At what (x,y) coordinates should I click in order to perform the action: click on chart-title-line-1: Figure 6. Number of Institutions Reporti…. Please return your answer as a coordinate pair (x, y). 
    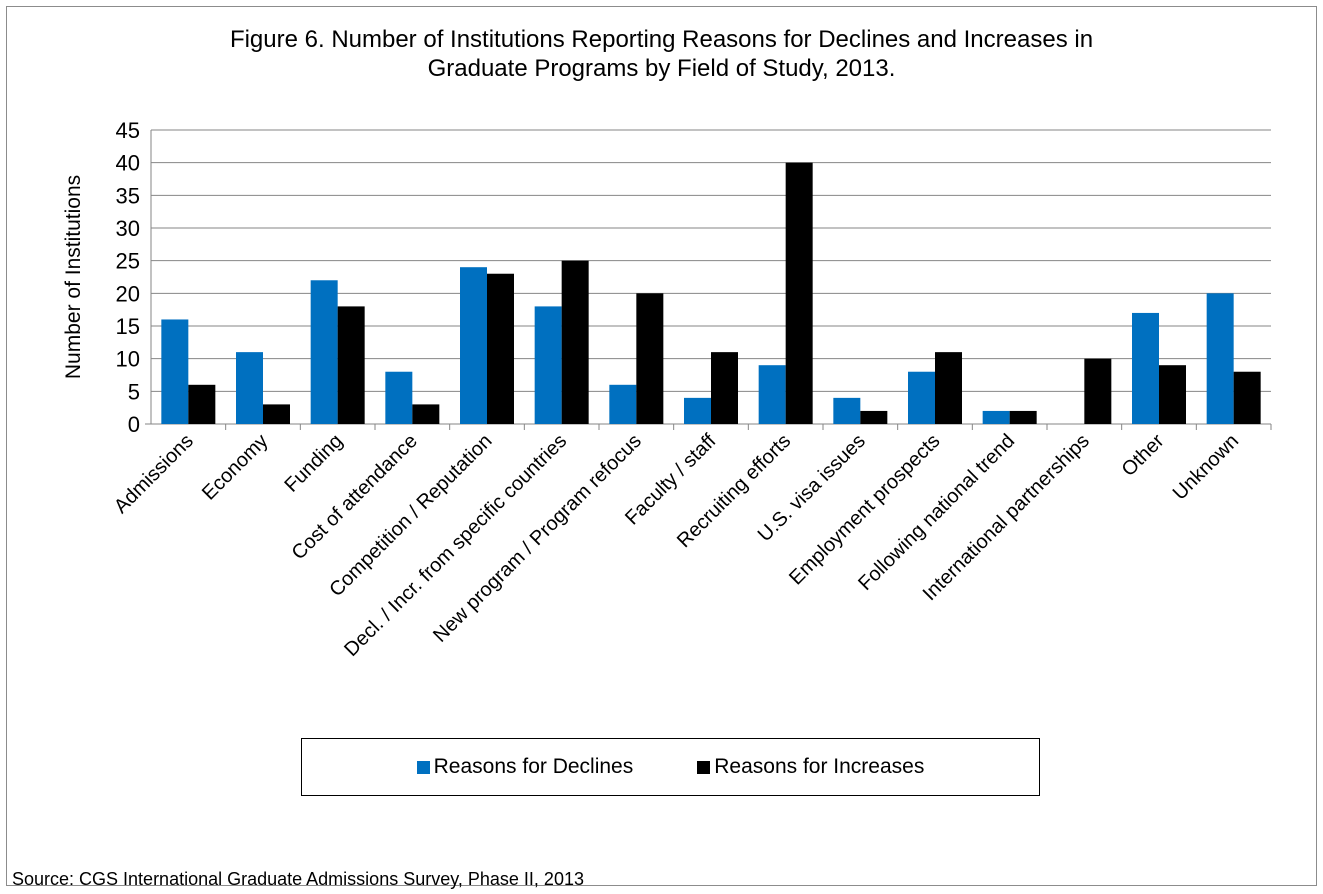
    Looking at the image, I should click on (661, 39).